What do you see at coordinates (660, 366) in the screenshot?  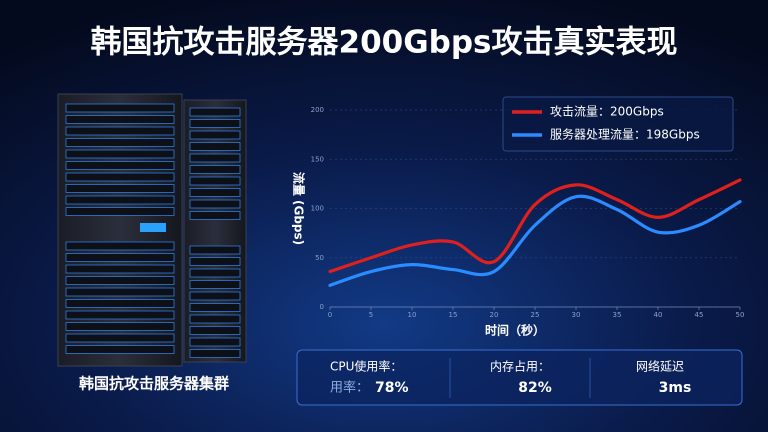 I see `stat-label: 网络延迟` at bounding box center [660, 366].